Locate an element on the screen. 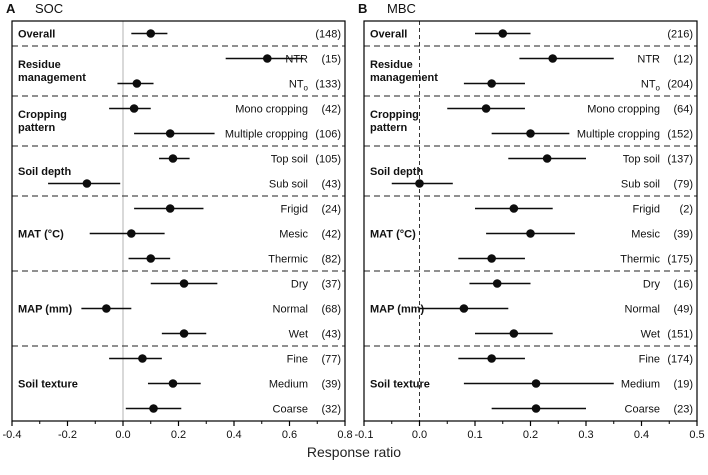 This screenshot has width=708, height=475. category-label: Soil depth is located at coordinates (396, 172).